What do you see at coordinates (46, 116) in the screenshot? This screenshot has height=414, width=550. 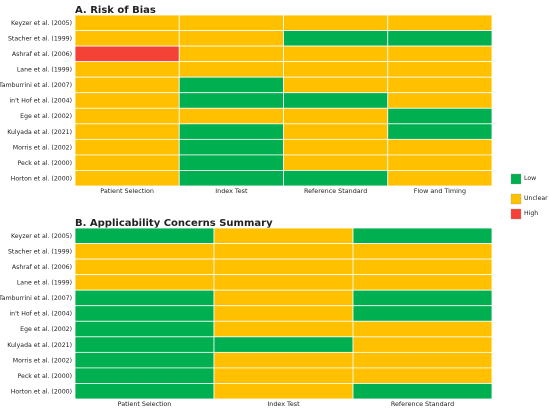 I see `row-label-a-6: Ege et al. (2002)` at bounding box center [46, 116].